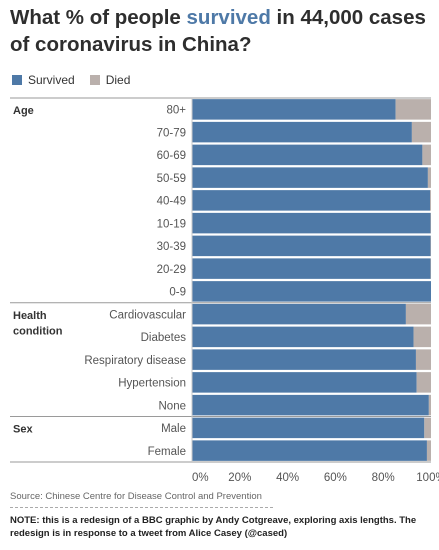  I want to click on bar-survived-none, so click(310, 405).